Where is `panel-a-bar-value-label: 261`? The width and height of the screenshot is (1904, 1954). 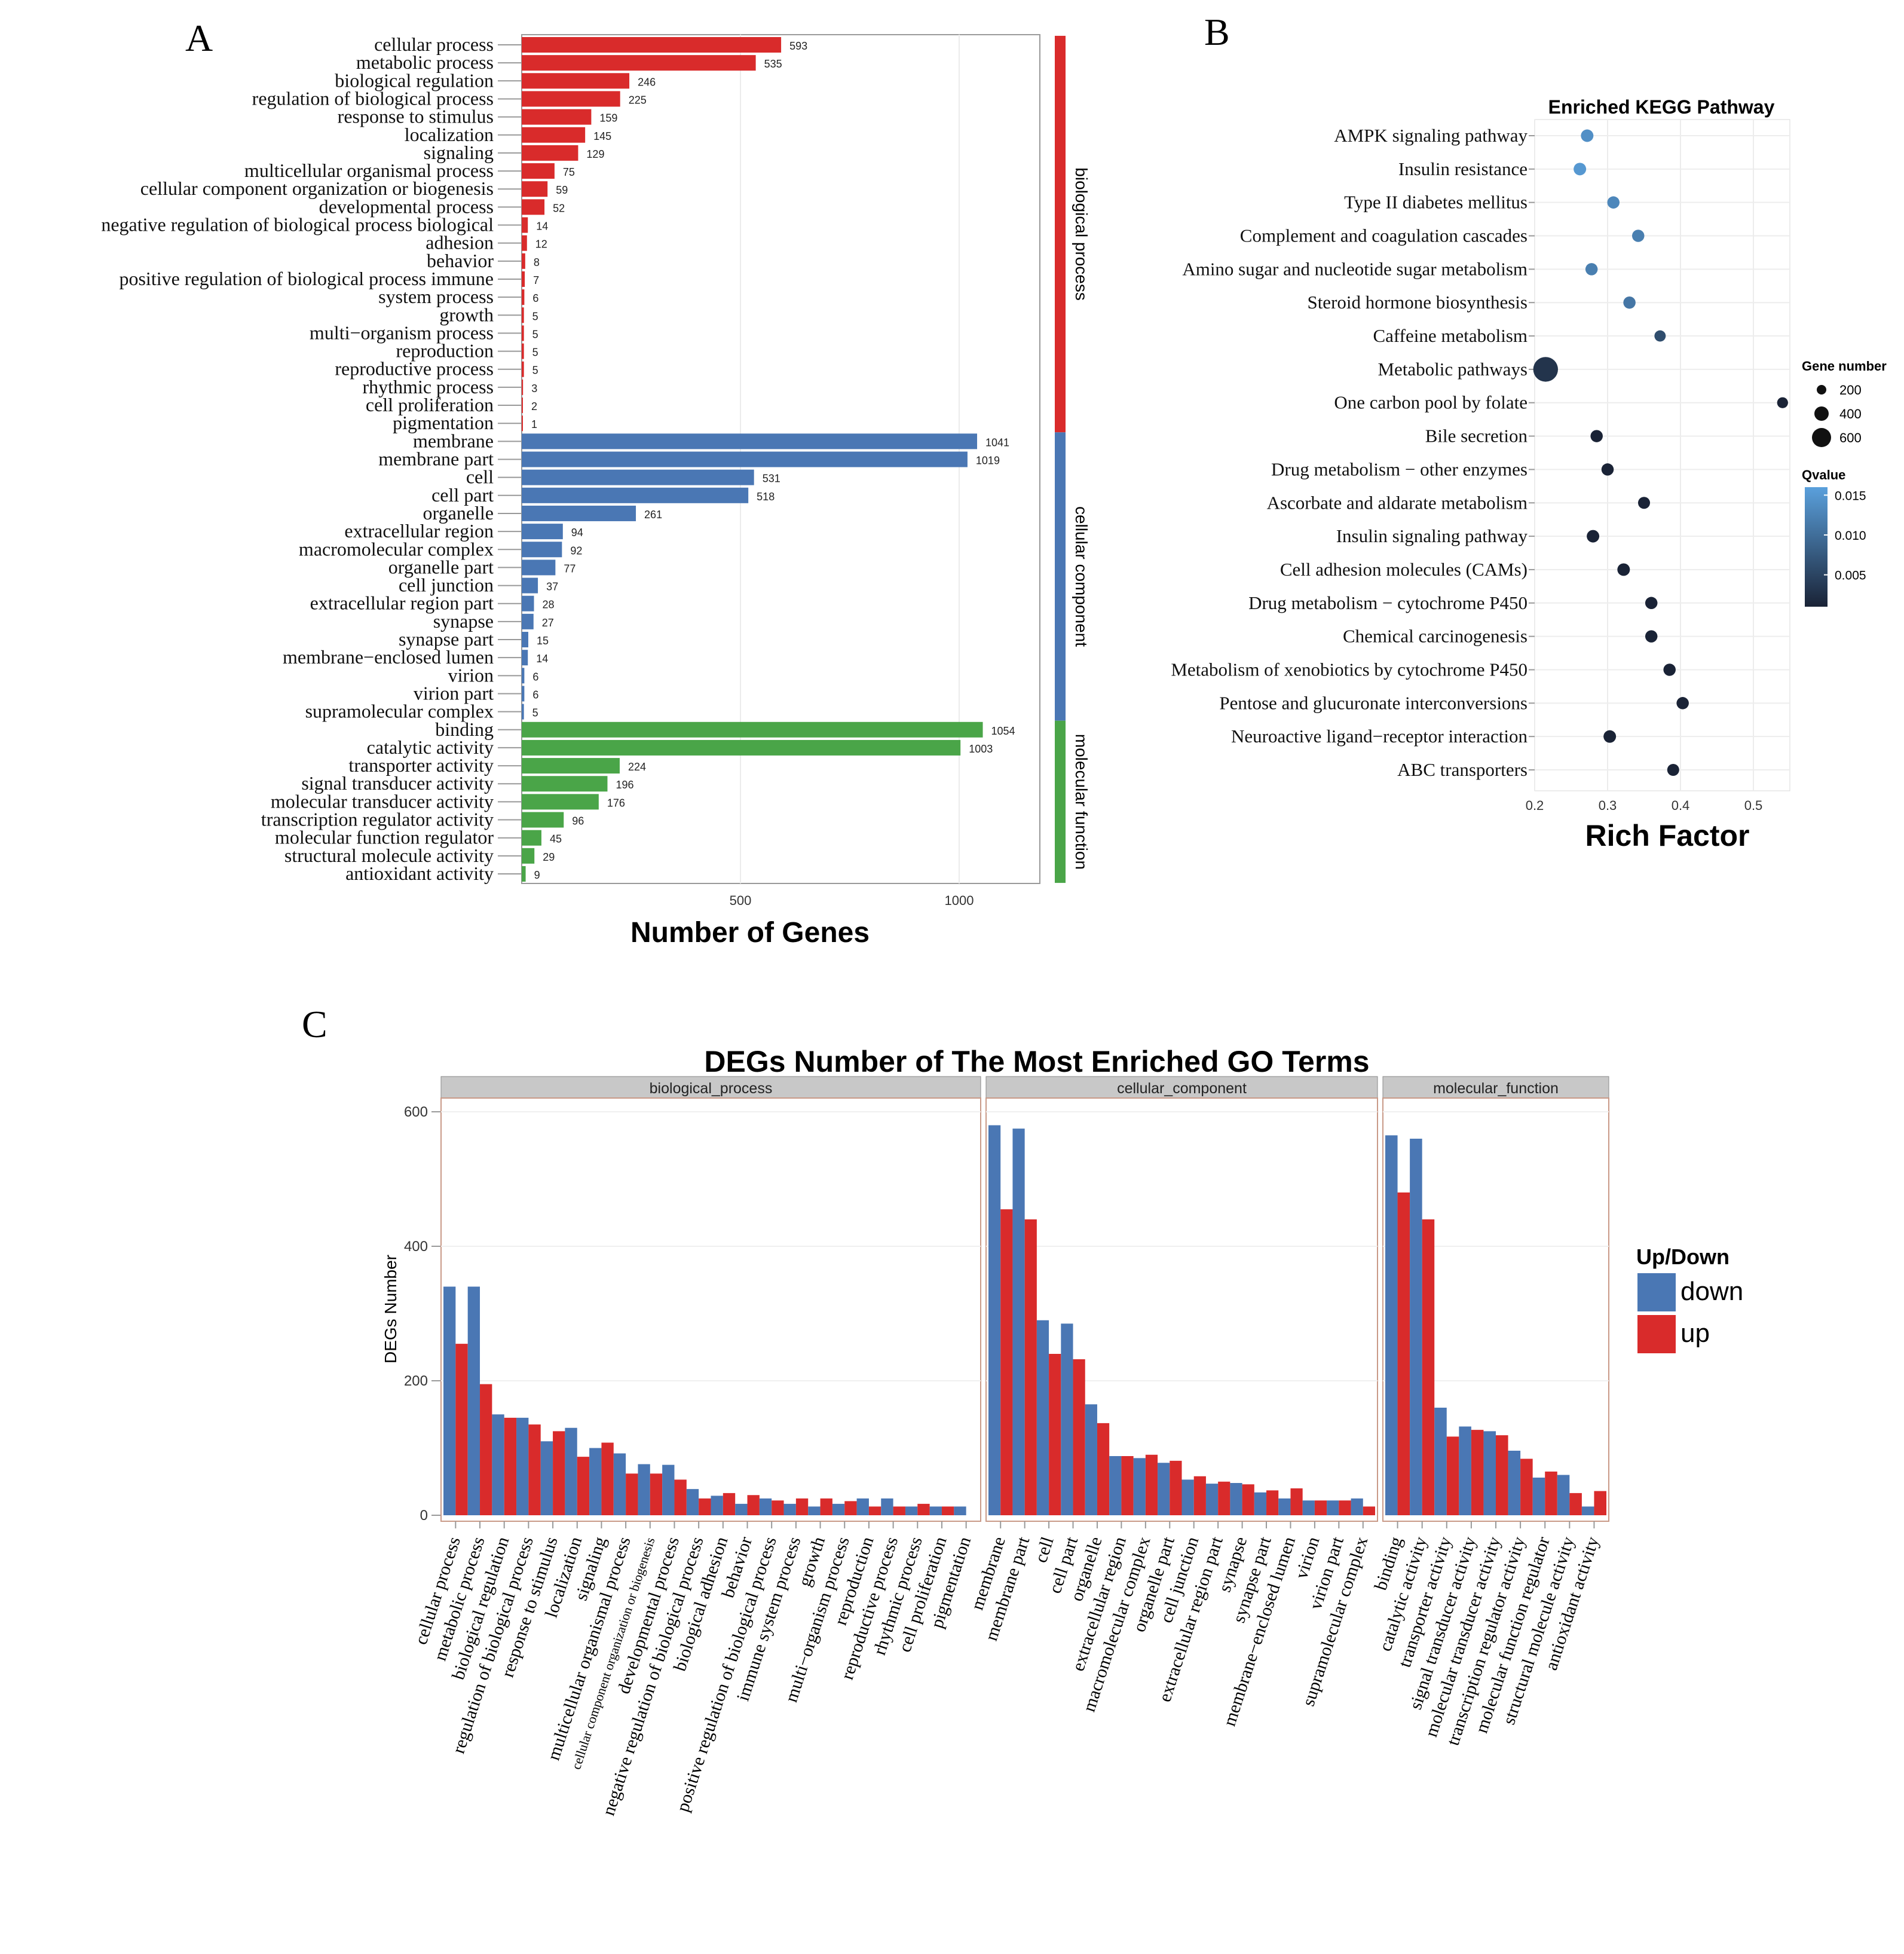
panel-a-bar-value-label: 261 is located at coordinates (653, 515).